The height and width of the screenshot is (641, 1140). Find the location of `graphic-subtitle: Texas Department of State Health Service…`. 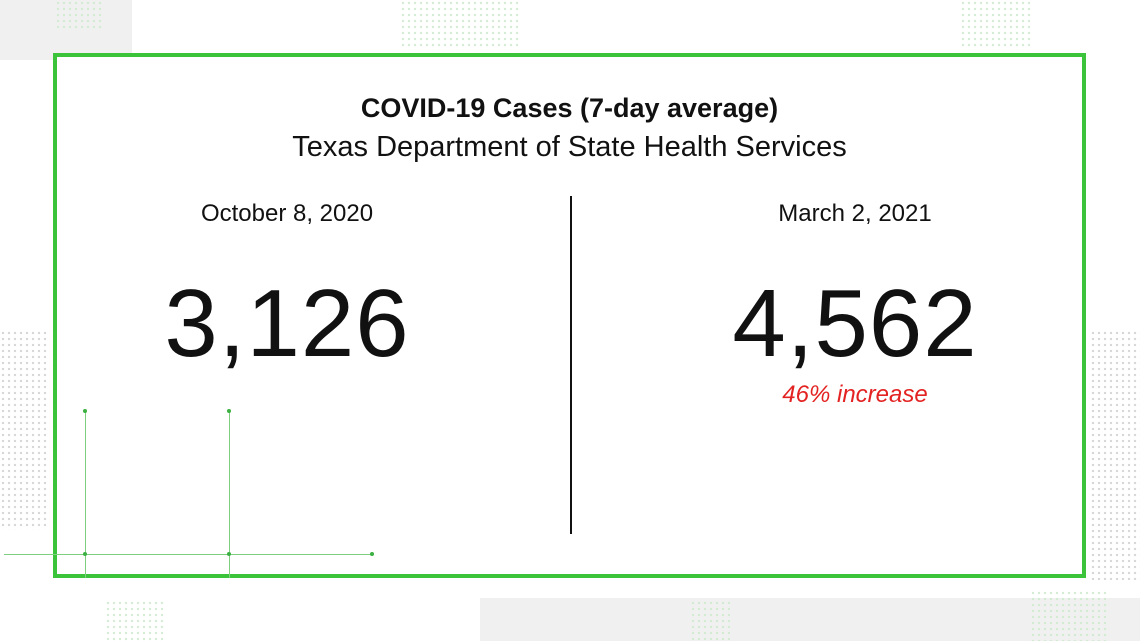

graphic-subtitle: Texas Department of State Health Service… is located at coordinates (569, 147).